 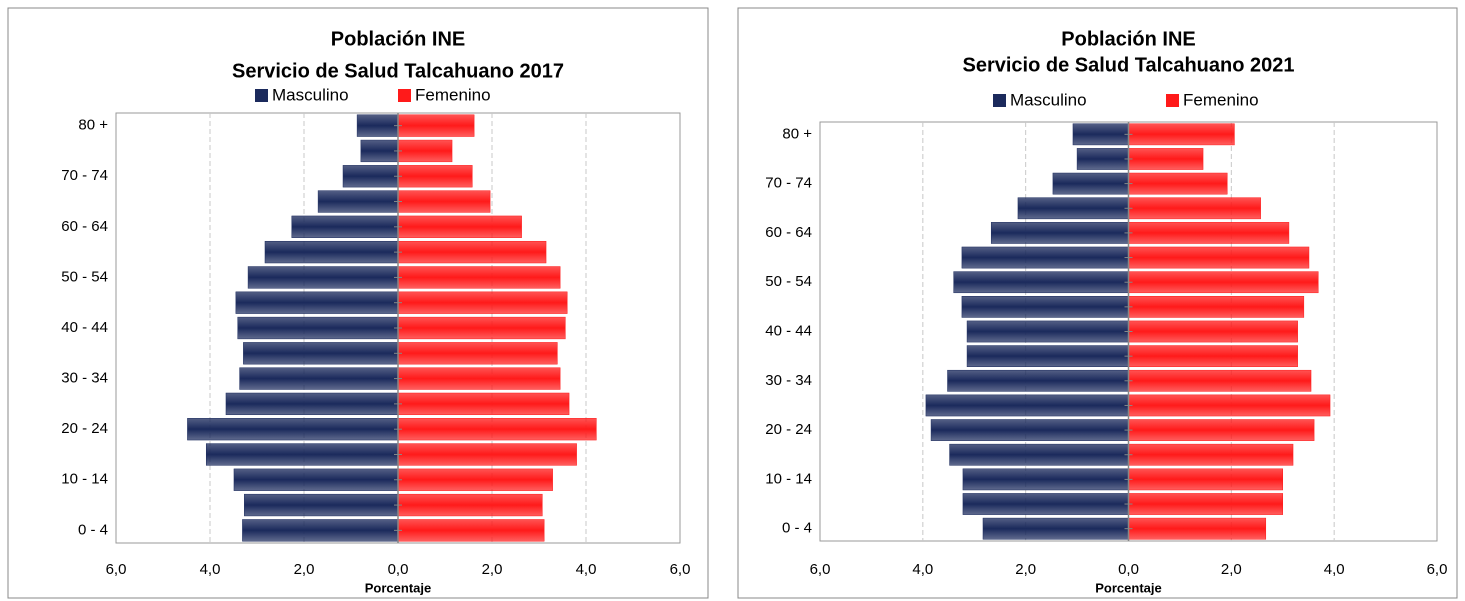 What do you see at coordinates (788, 232) in the screenshot?
I see `y-tick-label: 60 - 64` at bounding box center [788, 232].